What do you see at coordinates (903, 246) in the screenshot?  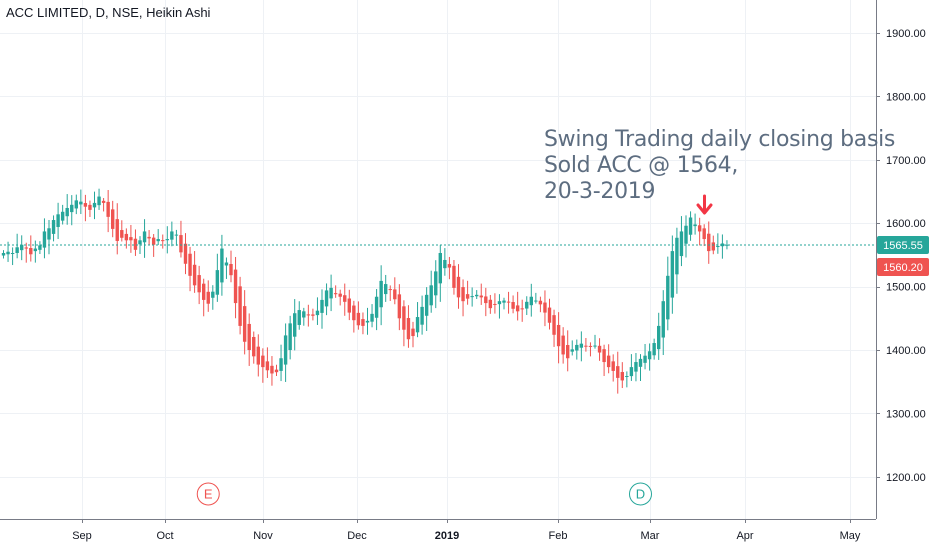 I see `price-tag-label: 1565.55` at bounding box center [903, 246].